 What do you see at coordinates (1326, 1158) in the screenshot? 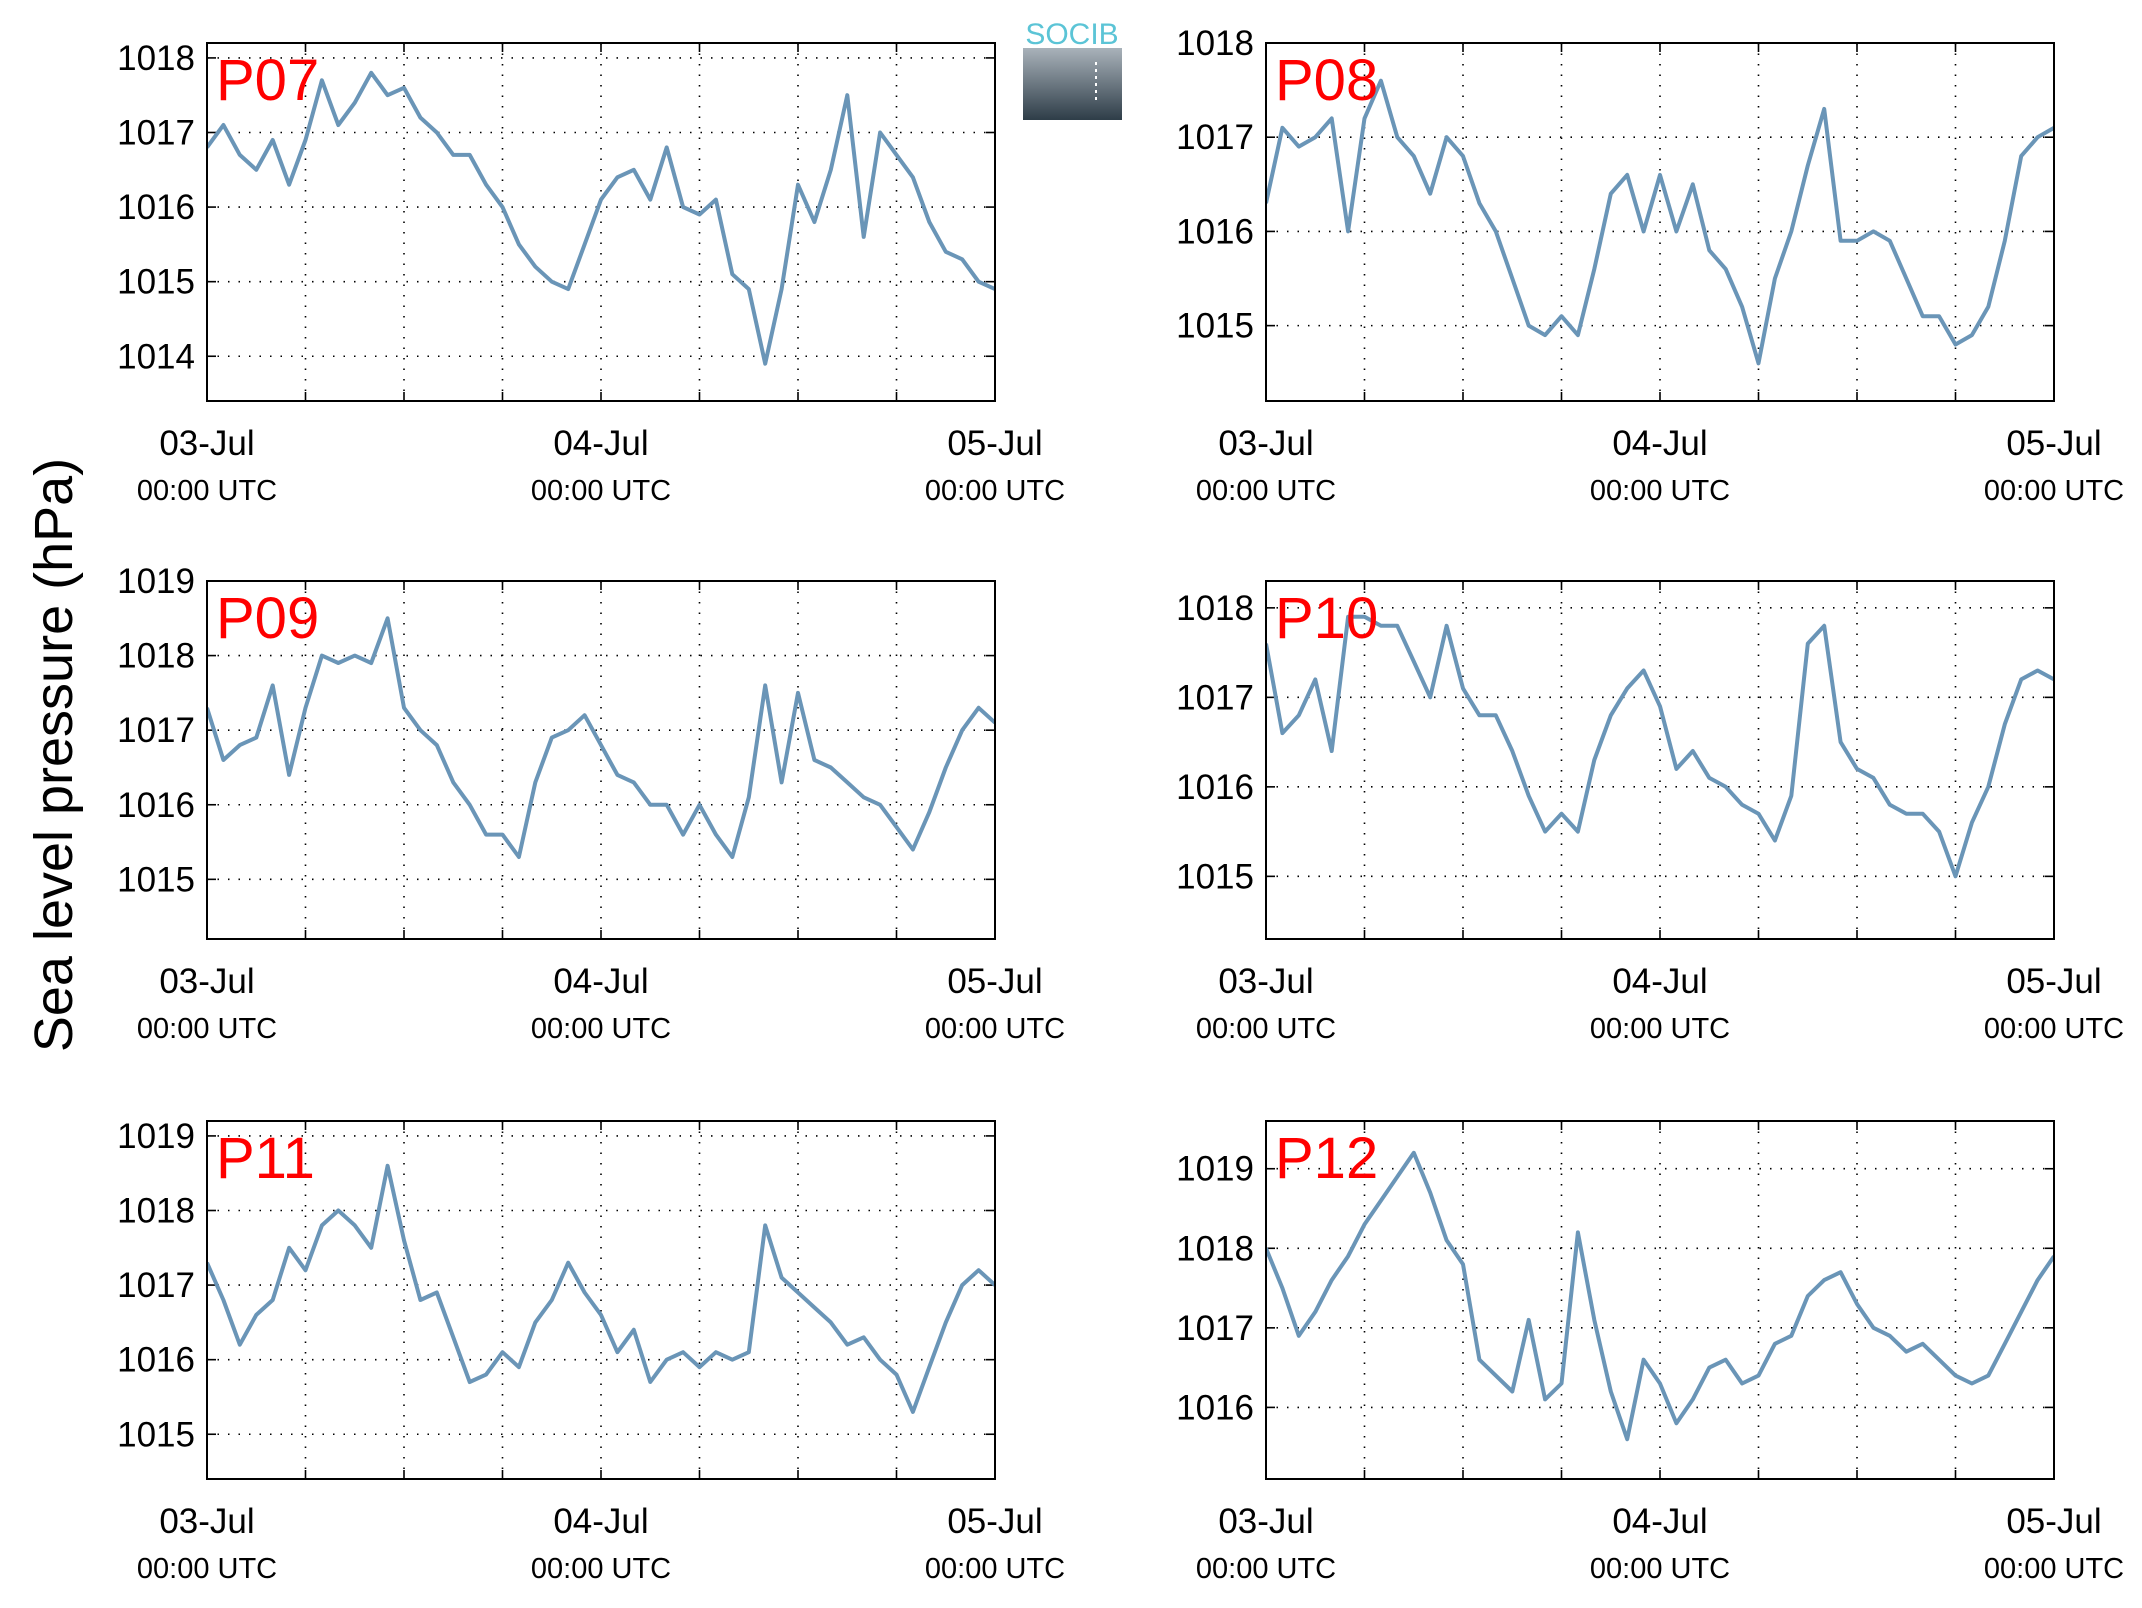
I see `panel-title: P12` at bounding box center [1326, 1158].